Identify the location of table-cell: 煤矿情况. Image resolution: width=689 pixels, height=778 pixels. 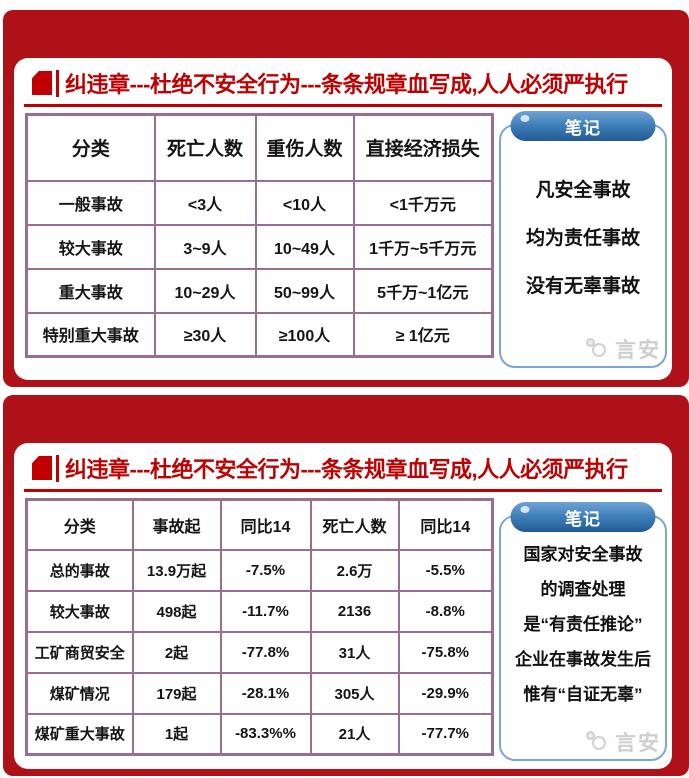
(79, 693).